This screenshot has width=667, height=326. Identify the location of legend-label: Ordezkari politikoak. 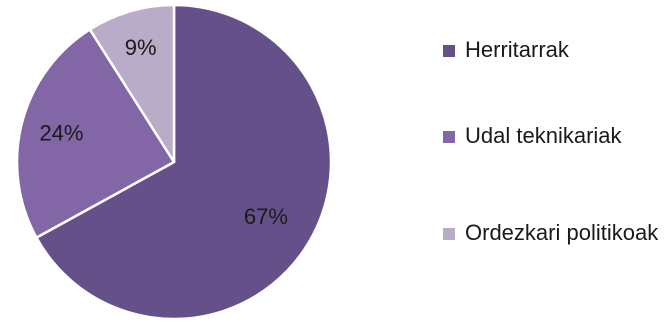
(562, 232).